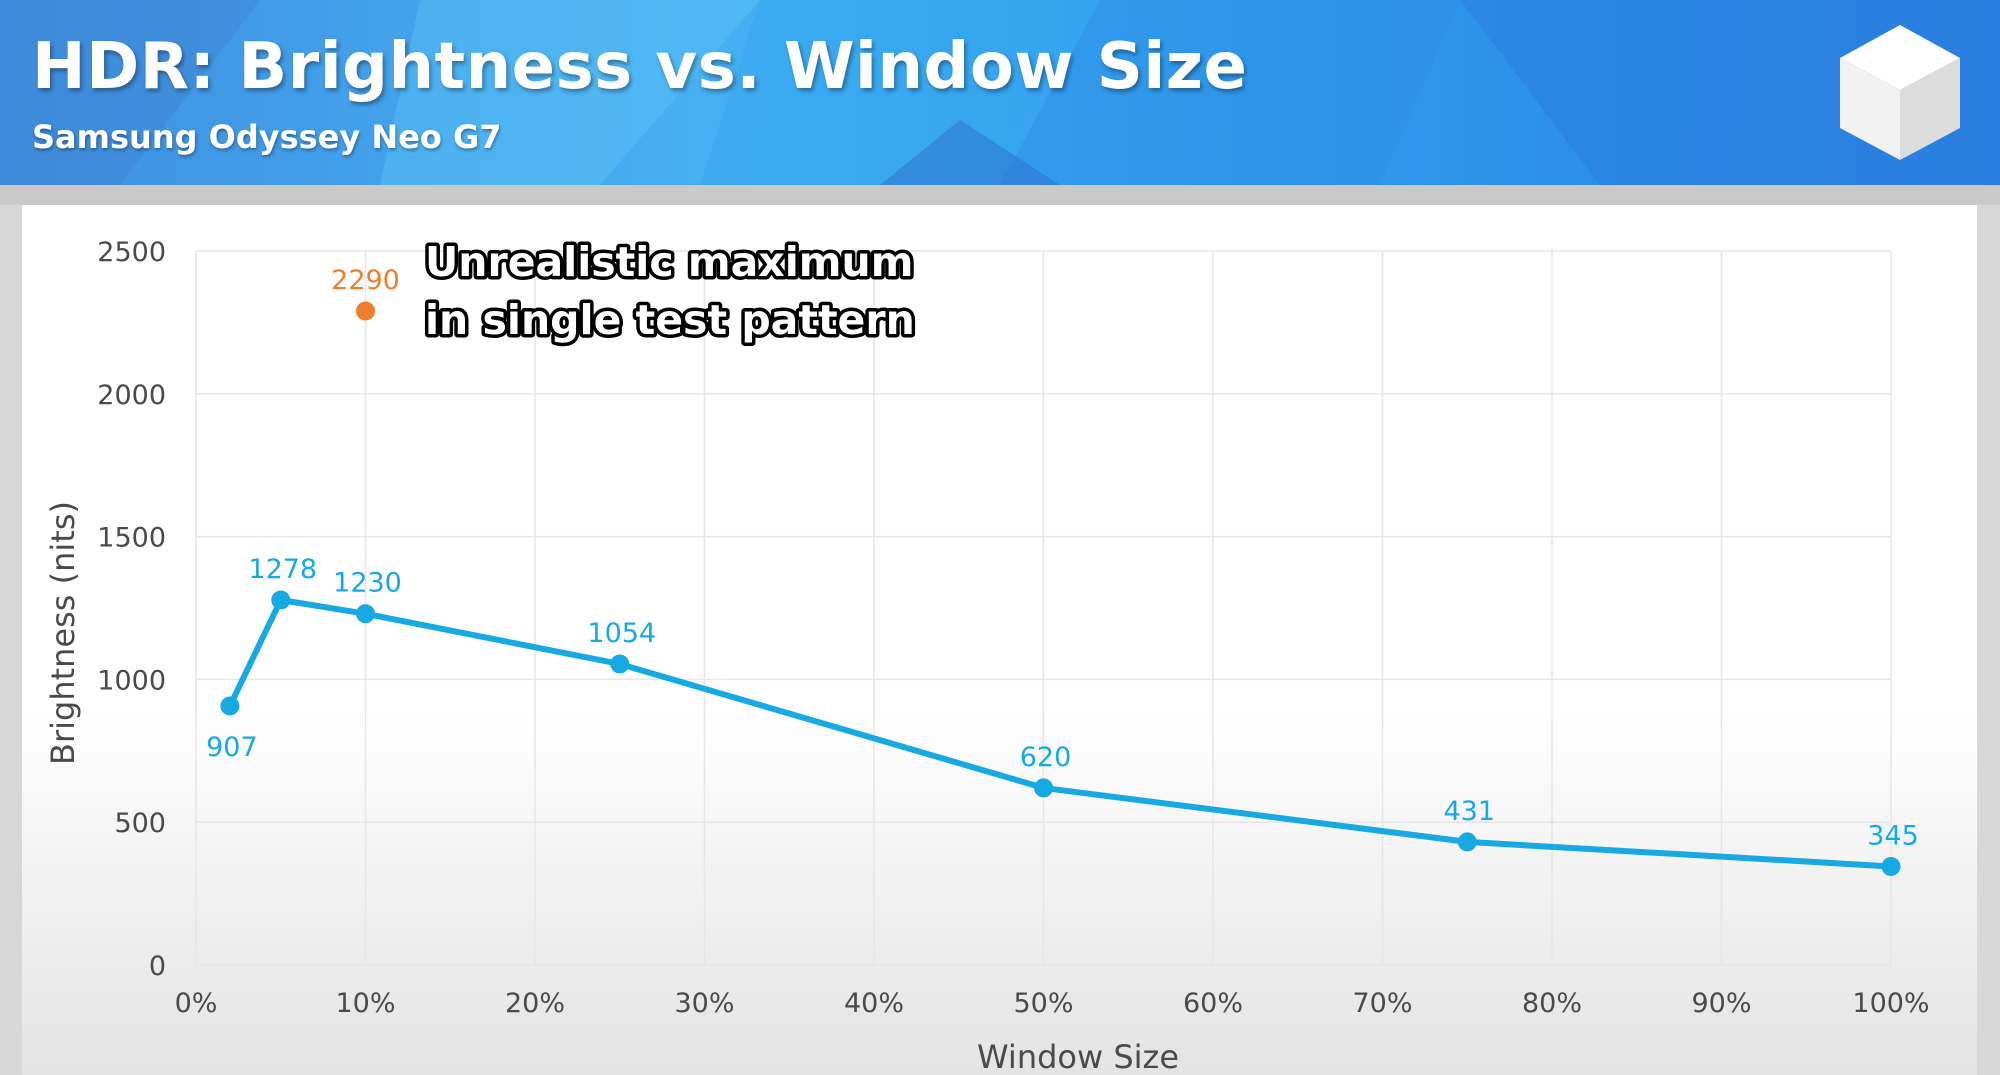  Describe the element at coordinates (1552, 1003) in the screenshot. I see `x-tick-label: 80%` at that location.